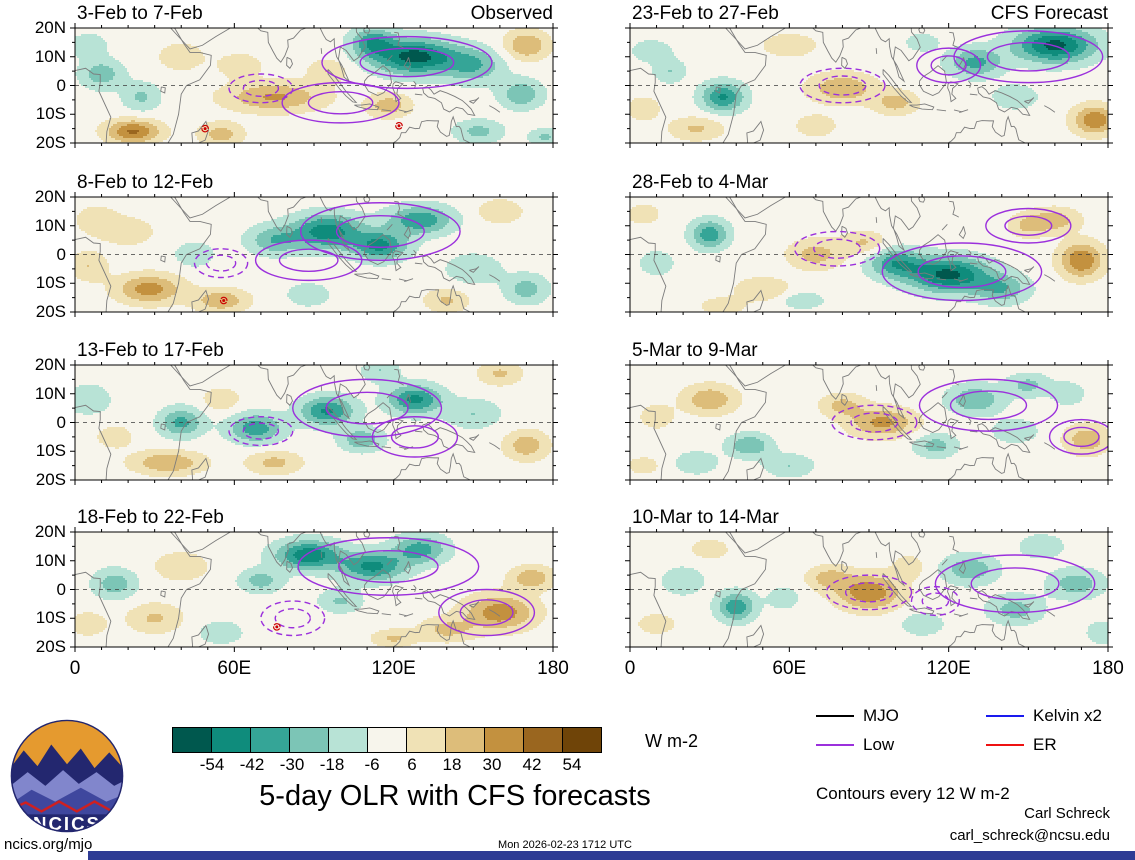 Image resolution: width=1135 pixels, height=860 pixels. Describe the element at coordinates (565, 845) in the screenshot. I see `timestamp: Mon 2026-02-23 1712 UTC` at that location.